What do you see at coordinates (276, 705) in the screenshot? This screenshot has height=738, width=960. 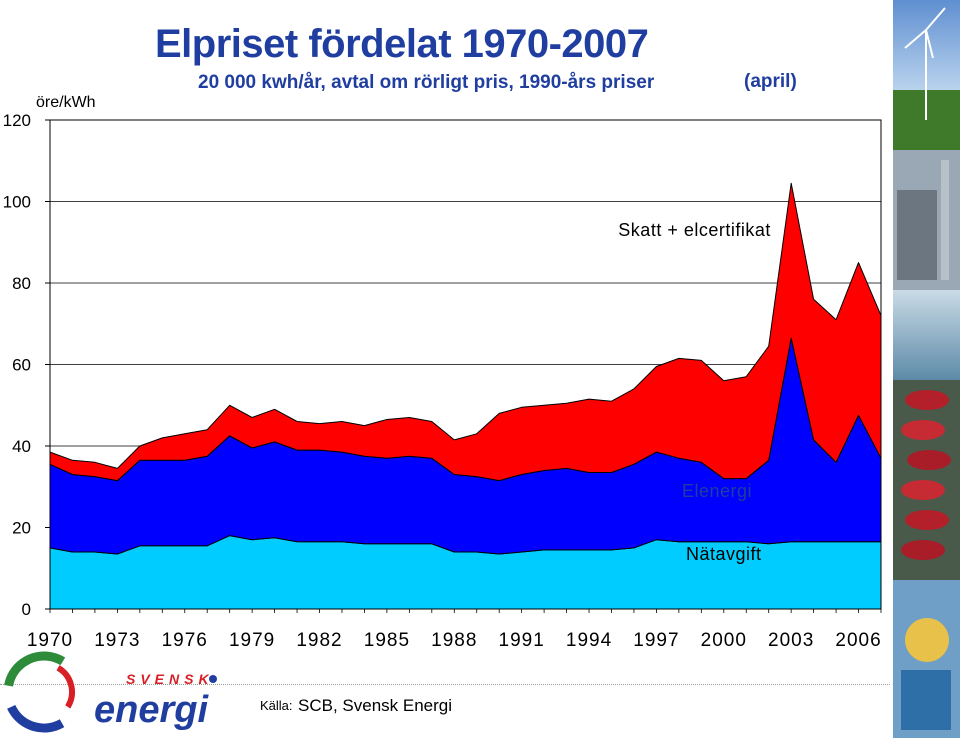 I see `source-label: Källa:` at bounding box center [276, 705].